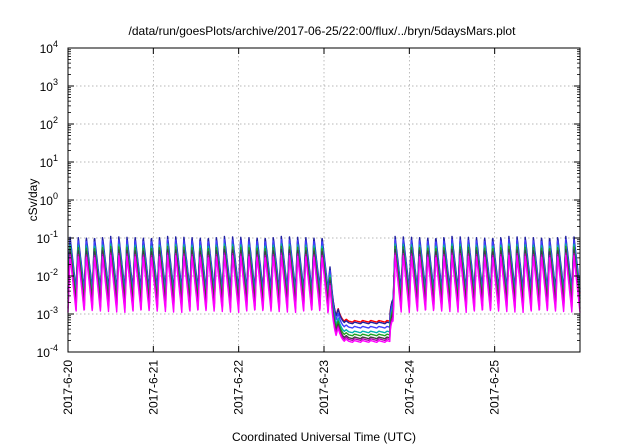 Image resolution: width=640 pixels, height=448 pixels. Describe the element at coordinates (324, 437) in the screenshot. I see `x-axis-label: Coordinated Universal Time (UTC)` at that location.